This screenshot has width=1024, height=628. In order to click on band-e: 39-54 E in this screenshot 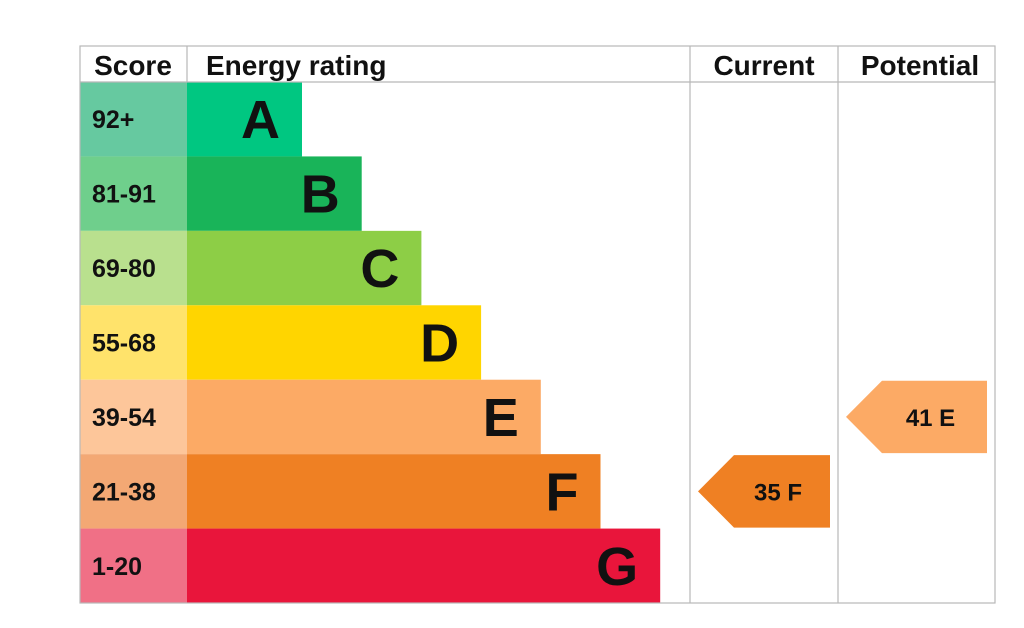, I will do `click(310, 417)`.